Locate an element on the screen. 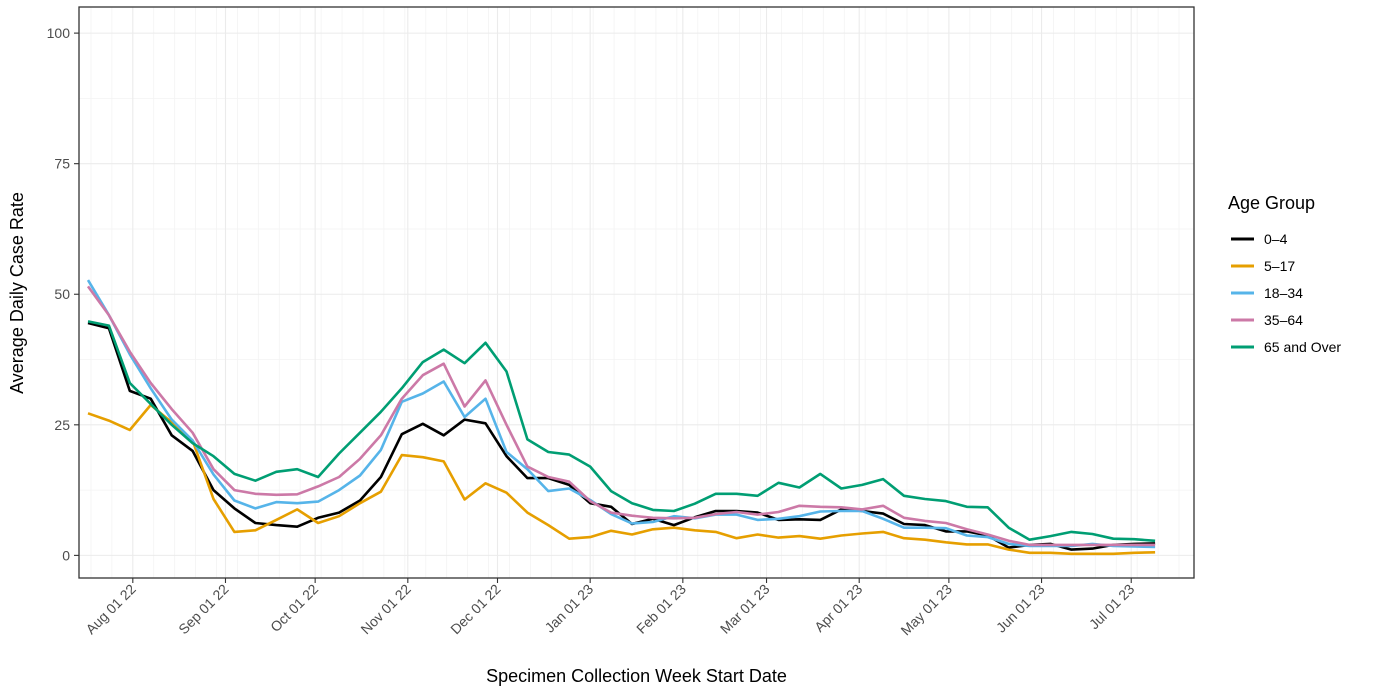  x-tick-label: Feb 01 23 is located at coordinates (661, 609).